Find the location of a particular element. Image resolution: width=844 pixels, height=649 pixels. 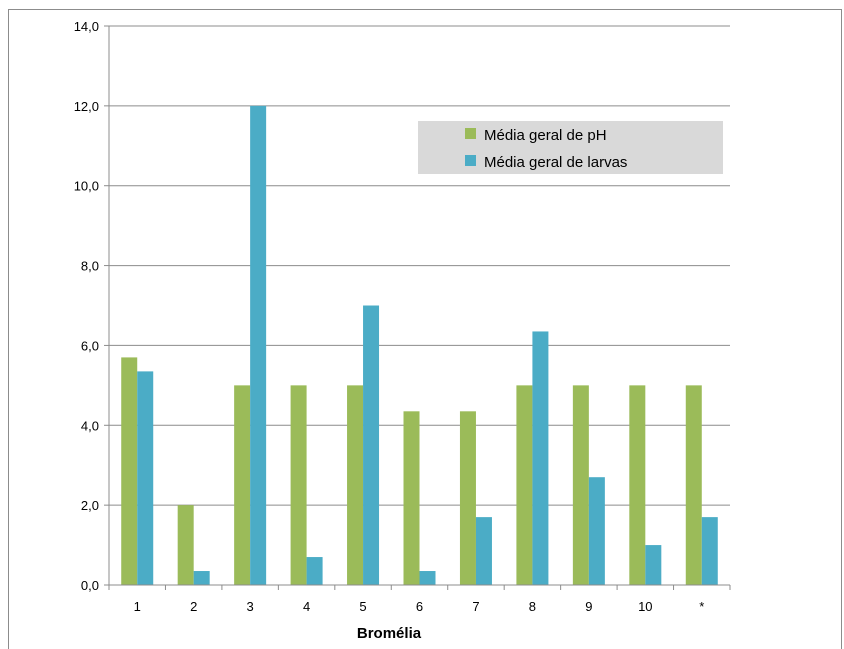

x-tick-label: 4 is located at coordinates (306, 606).